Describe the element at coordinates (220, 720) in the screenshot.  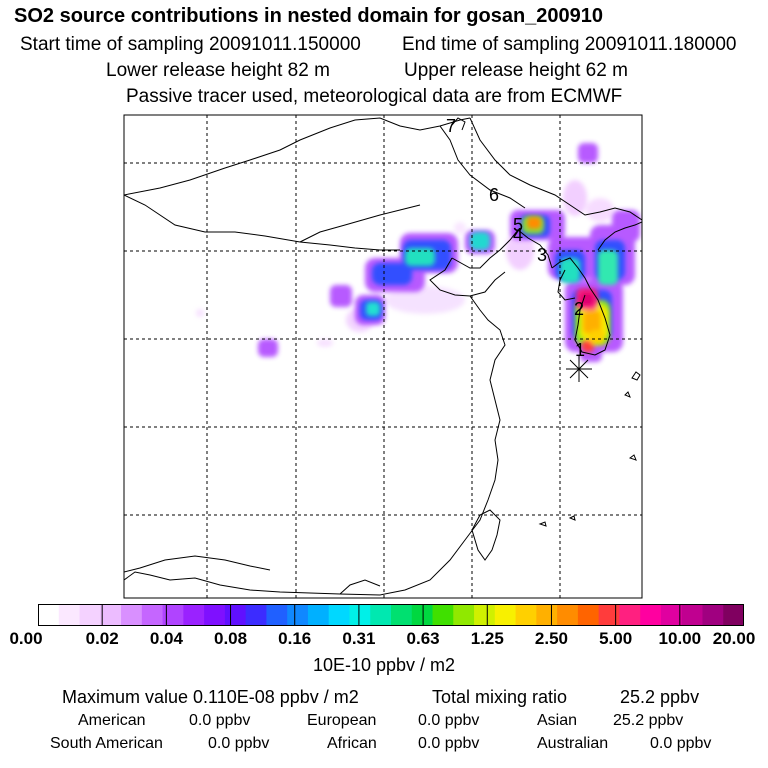
I see `american-value: 0.0 ppbv` at that location.